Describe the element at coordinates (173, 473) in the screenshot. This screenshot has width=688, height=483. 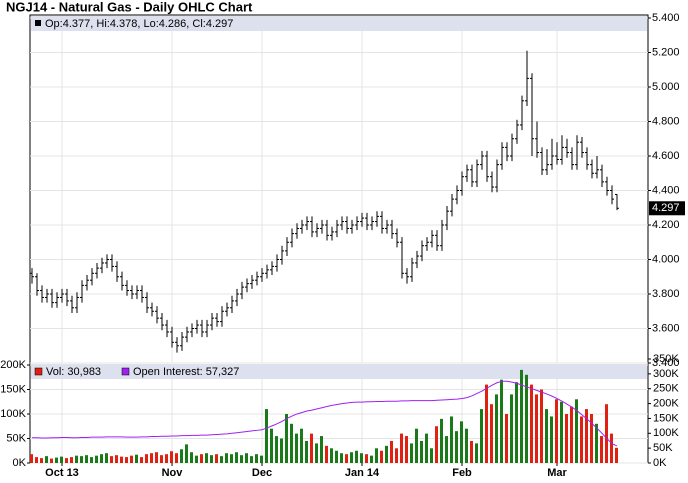
I see `x-tick-label: Nov` at that location.